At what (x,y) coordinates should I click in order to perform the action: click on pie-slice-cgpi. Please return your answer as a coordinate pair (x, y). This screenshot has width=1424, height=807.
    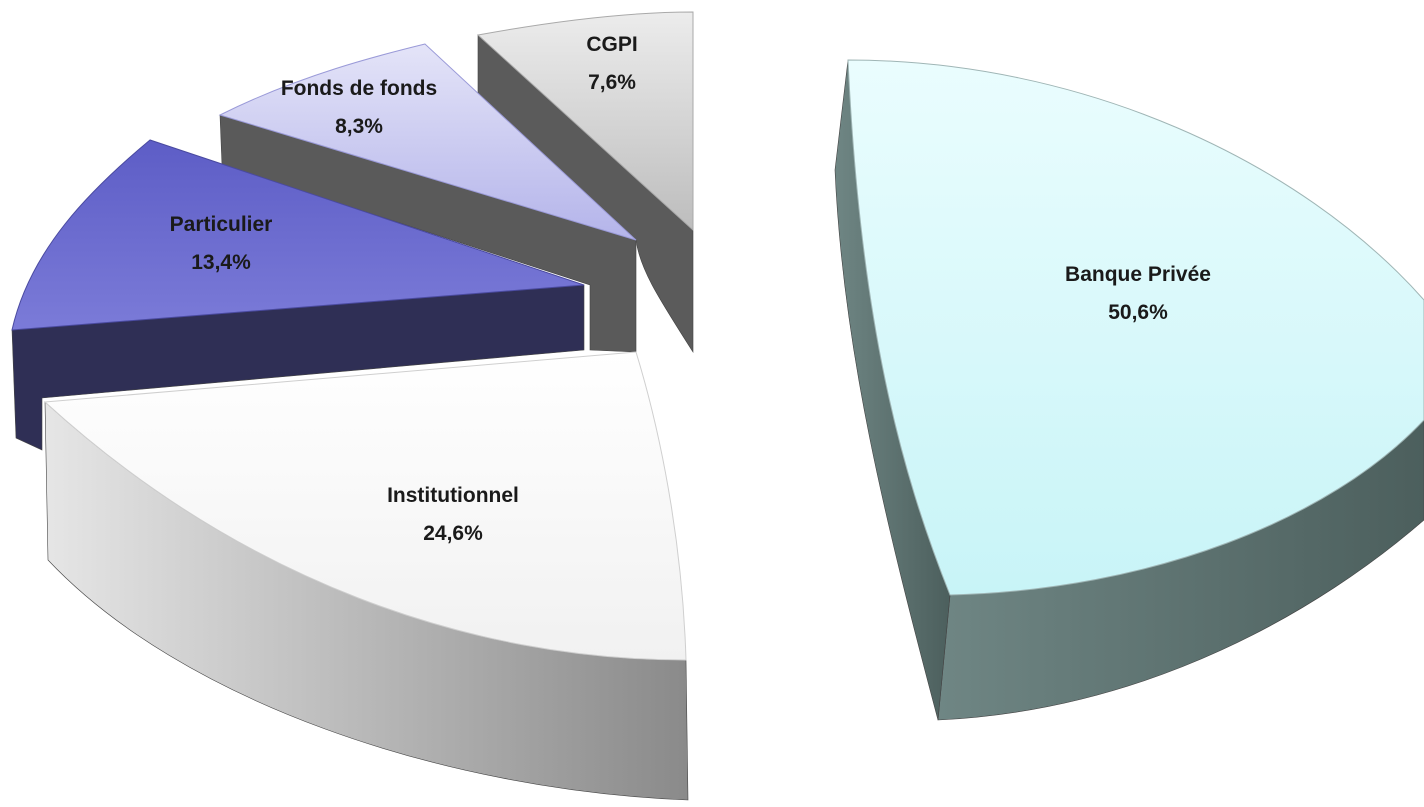
    Looking at the image, I should click on (585, 121).